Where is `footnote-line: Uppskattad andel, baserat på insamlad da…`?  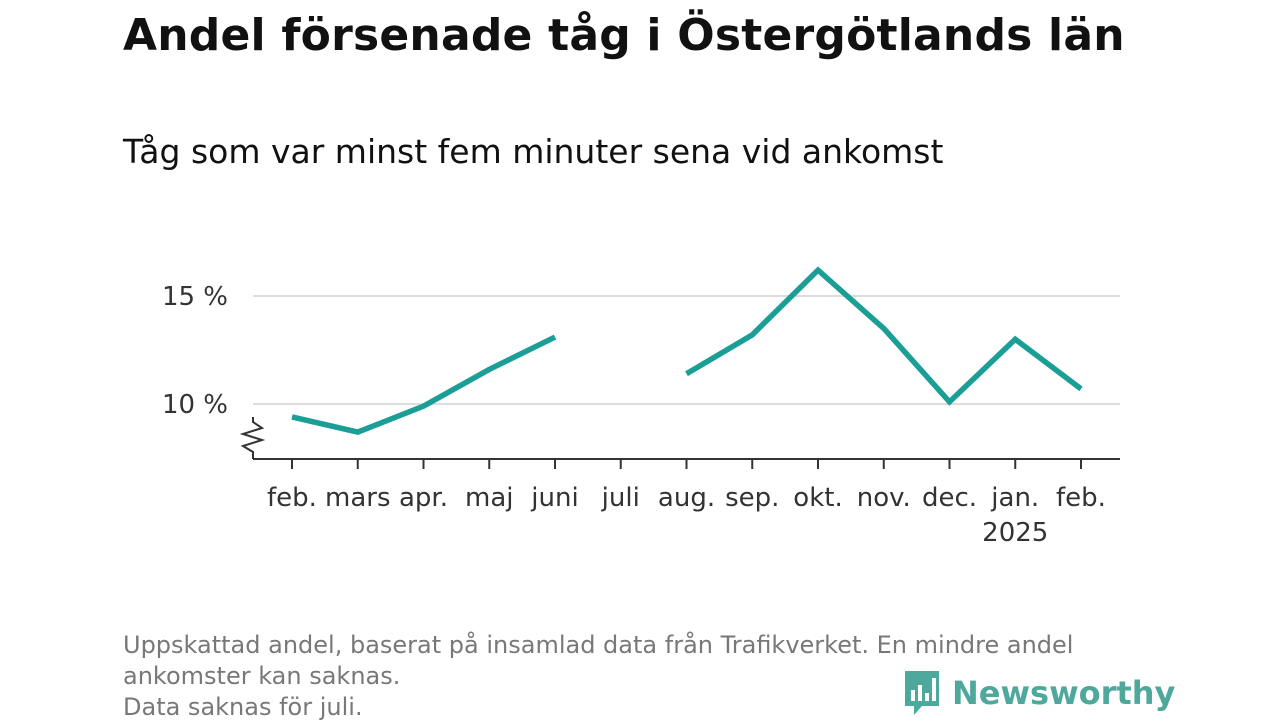 footnote-line: Uppskattad andel, baserat på insamlad da… is located at coordinates (598, 645).